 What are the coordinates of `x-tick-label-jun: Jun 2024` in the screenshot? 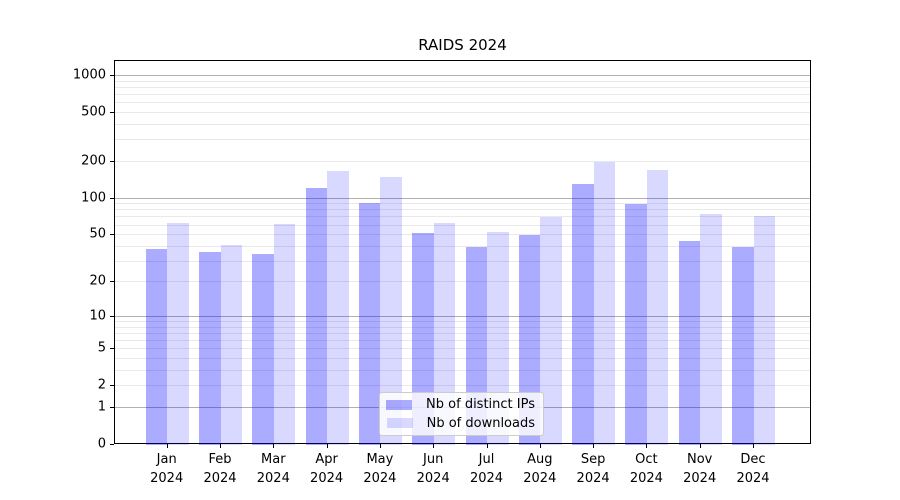 It's located at (433, 469).